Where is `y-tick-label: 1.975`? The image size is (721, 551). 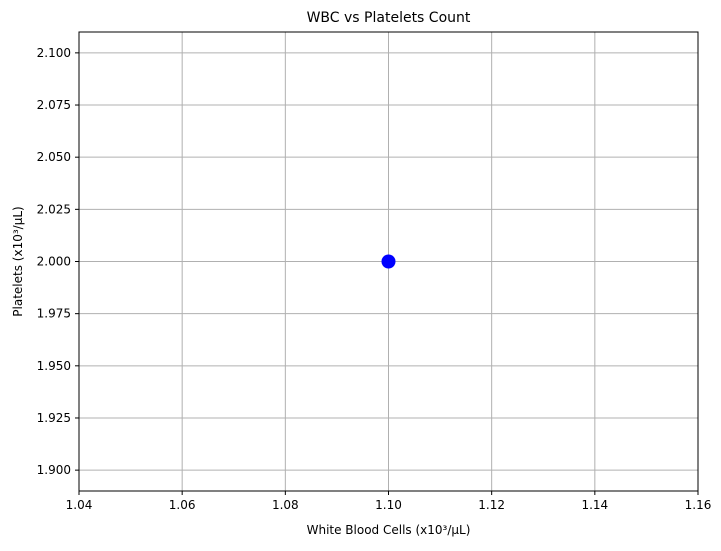 y-tick-label: 1.975 is located at coordinates (54, 314).